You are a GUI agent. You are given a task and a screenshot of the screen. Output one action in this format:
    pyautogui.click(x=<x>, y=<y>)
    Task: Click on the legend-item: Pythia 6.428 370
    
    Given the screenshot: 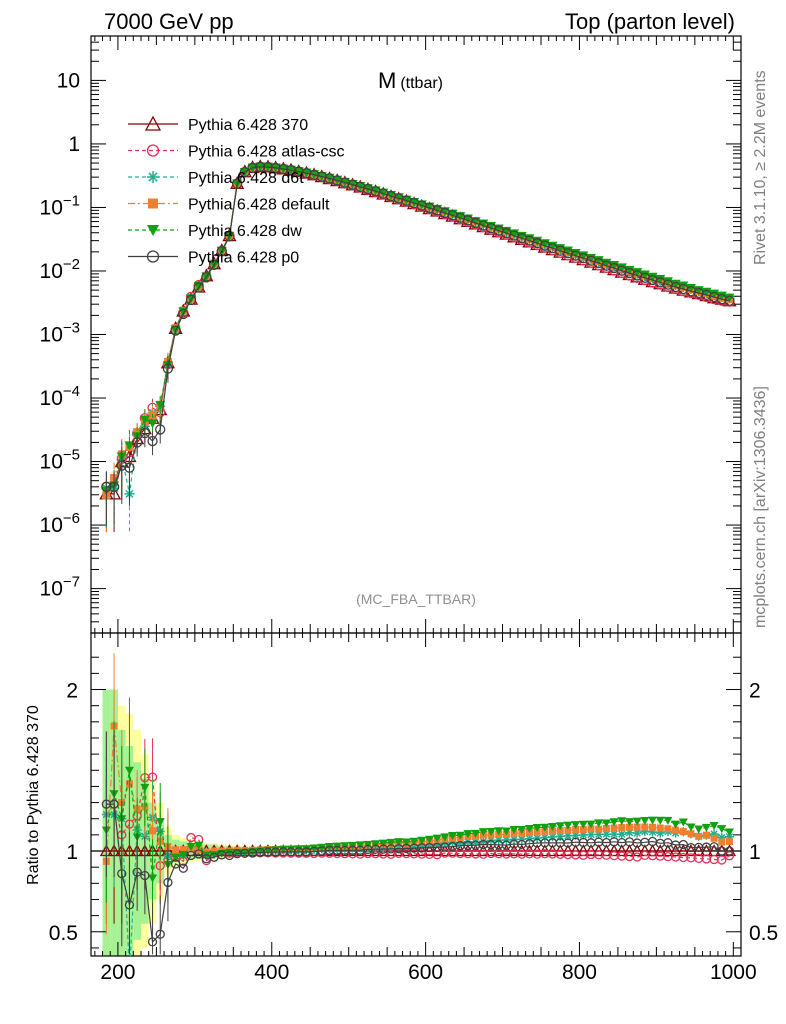 What is the action you would take?
    pyautogui.click(x=218, y=124)
    